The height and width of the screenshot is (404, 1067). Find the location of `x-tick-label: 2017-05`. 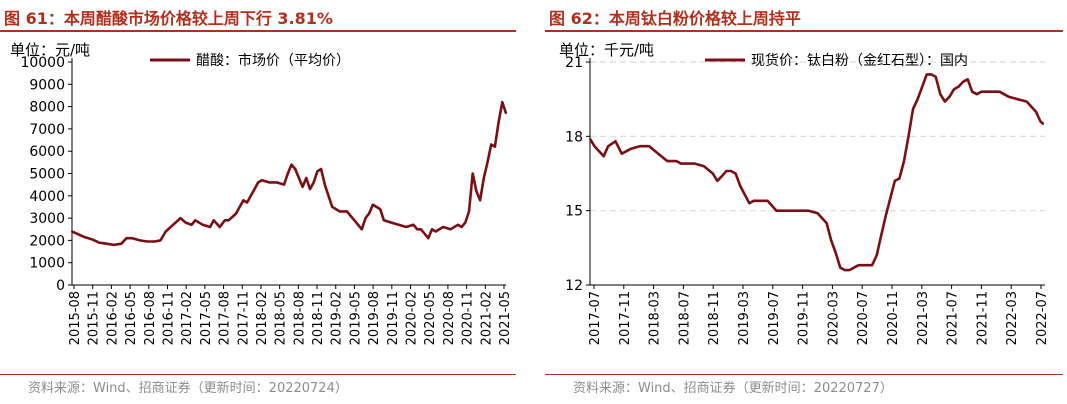

x-tick-label: 2017-05 is located at coordinates (206, 318).